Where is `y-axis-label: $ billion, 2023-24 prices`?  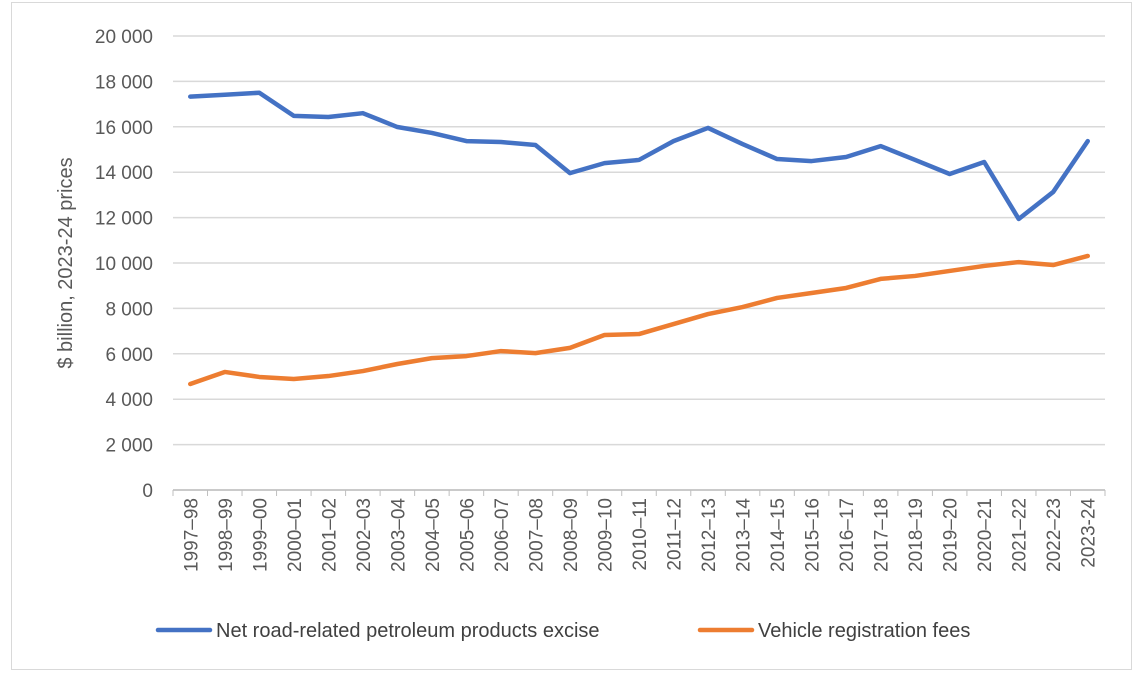
y-axis-label: $ billion, 2023-24 prices is located at coordinates (66, 262).